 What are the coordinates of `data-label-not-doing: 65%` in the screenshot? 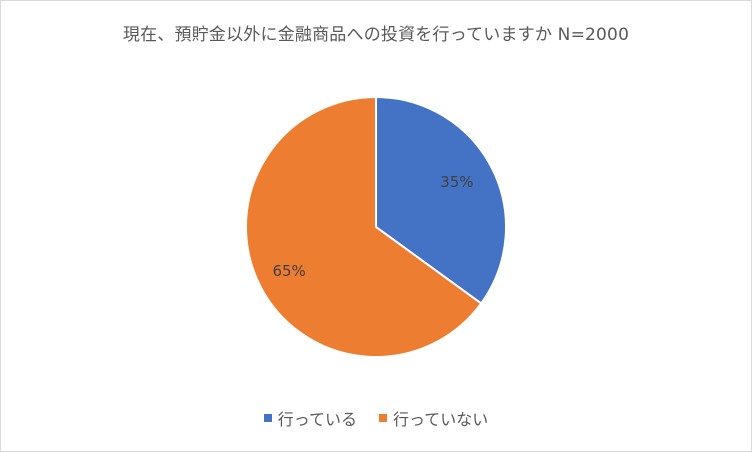 It's located at (288, 271).